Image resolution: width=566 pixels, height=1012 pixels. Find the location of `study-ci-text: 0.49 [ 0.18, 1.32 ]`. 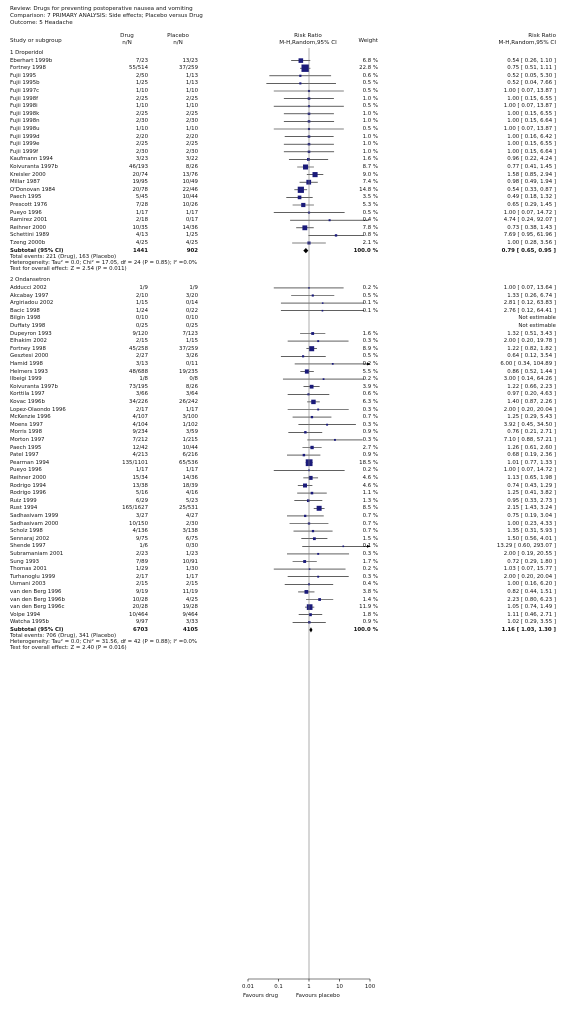

study-ci-text: 0.49 [ 0.18, 1.32 ] is located at coordinates (531, 197).